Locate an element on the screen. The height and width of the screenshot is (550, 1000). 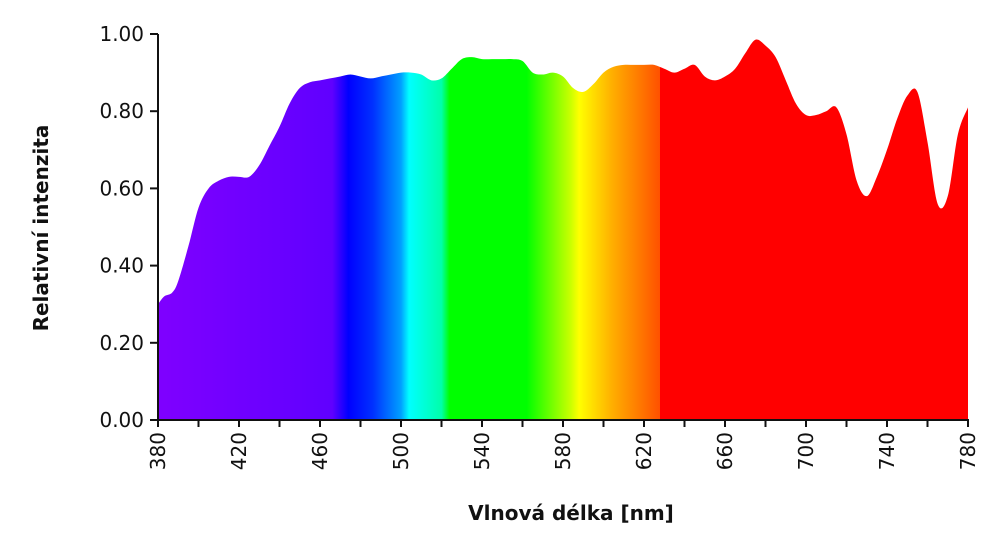
y-axis-ticks: 0.00 0.20 0.40 0.60 0.80 1.00 is located at coordinates (128, 227).